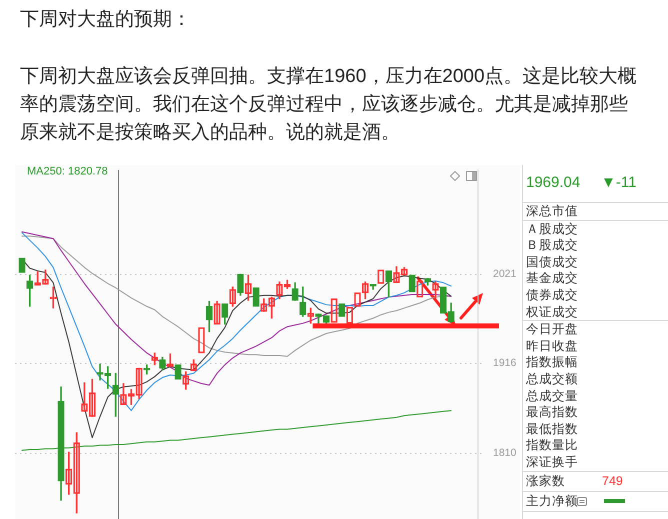  Describe the element at coordinates (329, 105) in the screenshot. I see `chart-subtitle: 下周初大盘应该会反弹回抽。支撑在1960，压力在2000点。这是比较大概率的震荡空间。我们在这个反弹过程中，应该逐步减仓。尤其是减掉那些原来就不是按策略买入的品种。说的就是酒。` at that location.